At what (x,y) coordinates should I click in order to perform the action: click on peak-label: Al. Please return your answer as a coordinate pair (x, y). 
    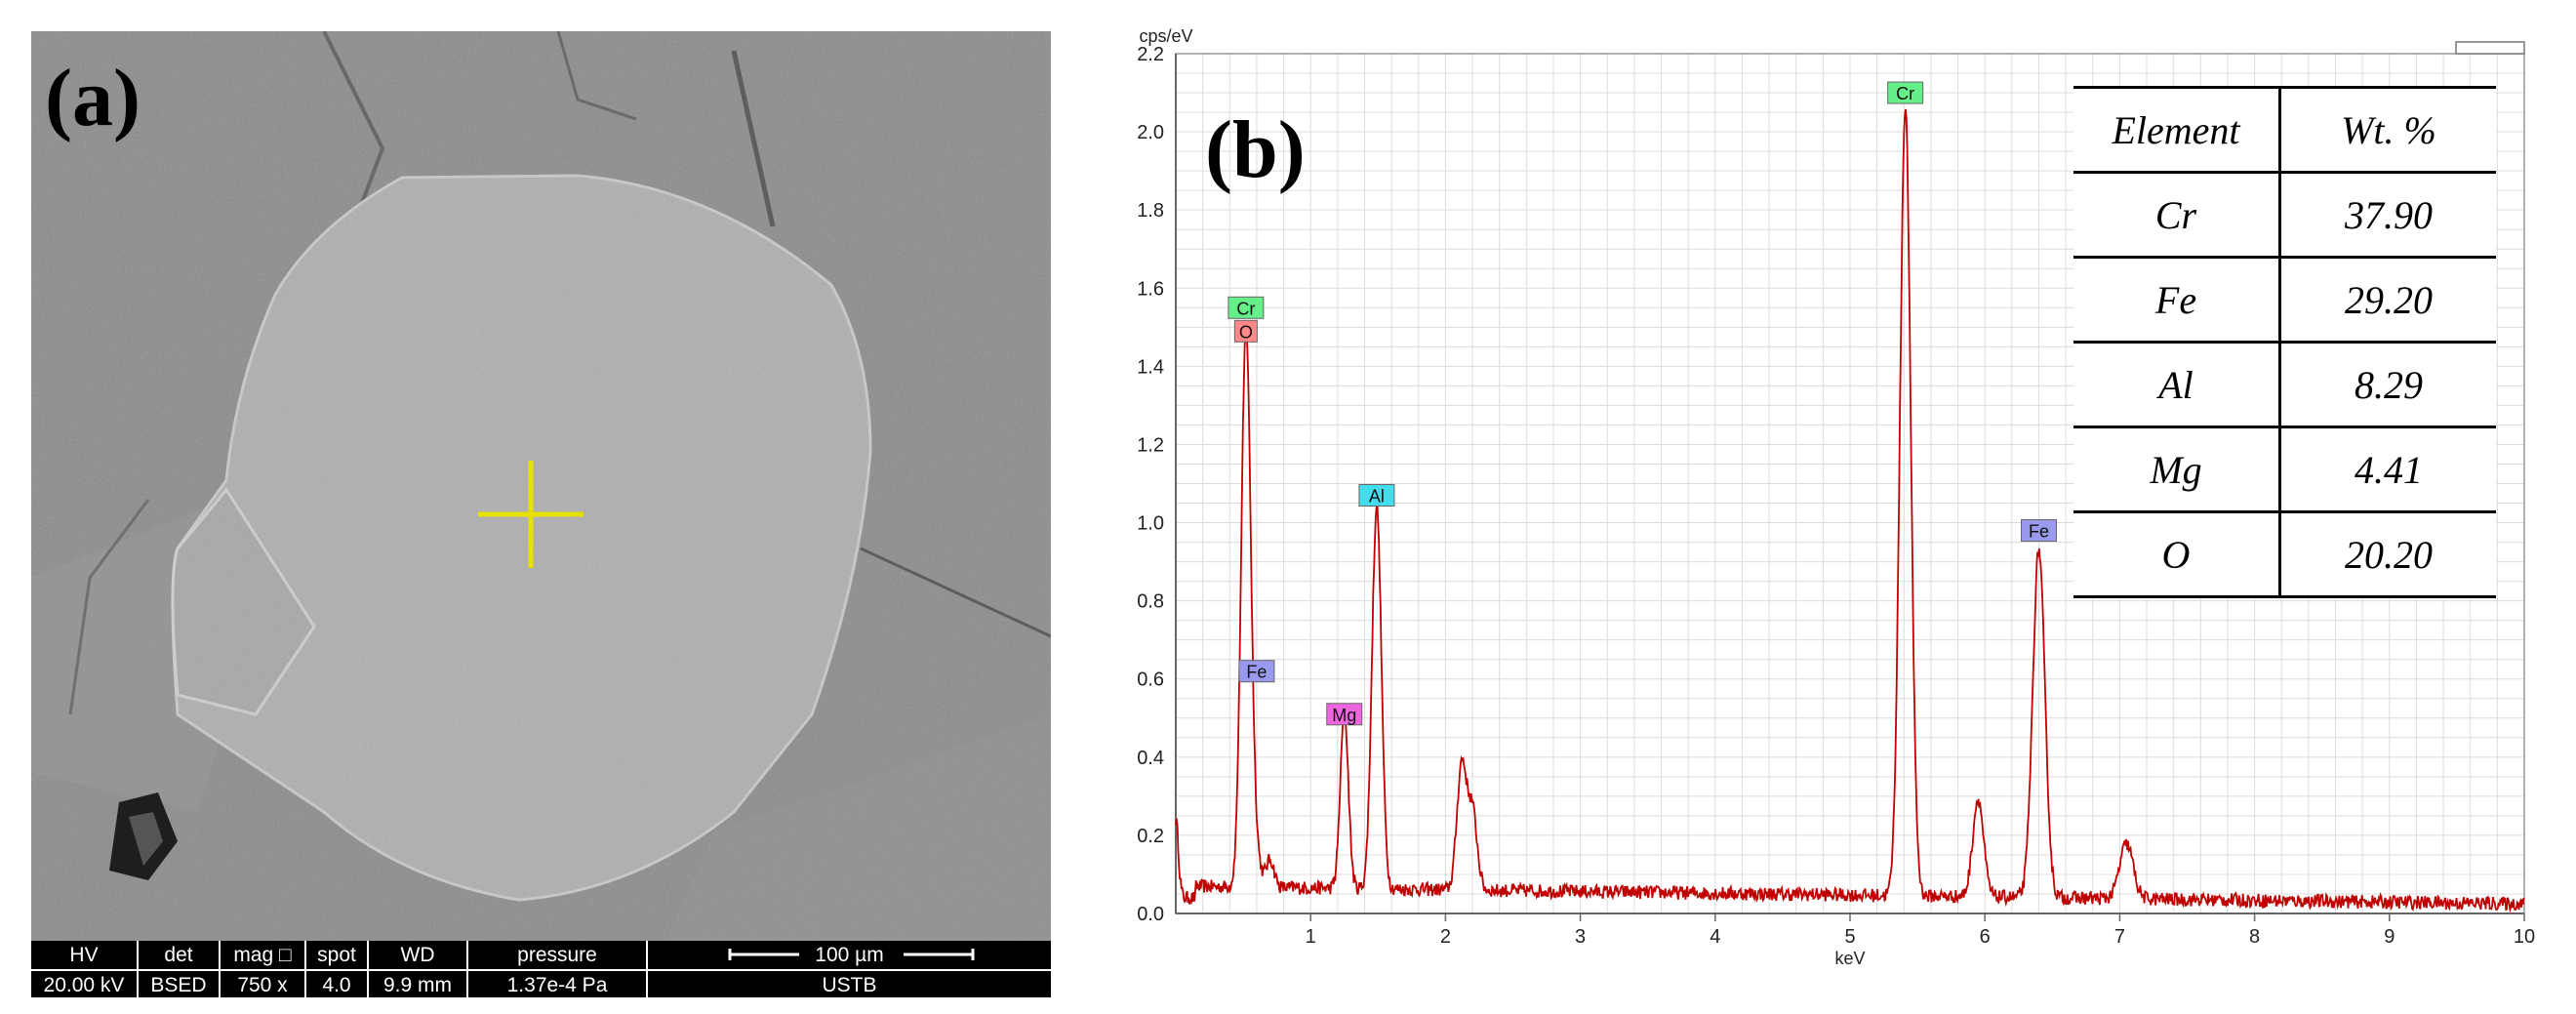
    Looking at the image, I should click on (1376, 495).